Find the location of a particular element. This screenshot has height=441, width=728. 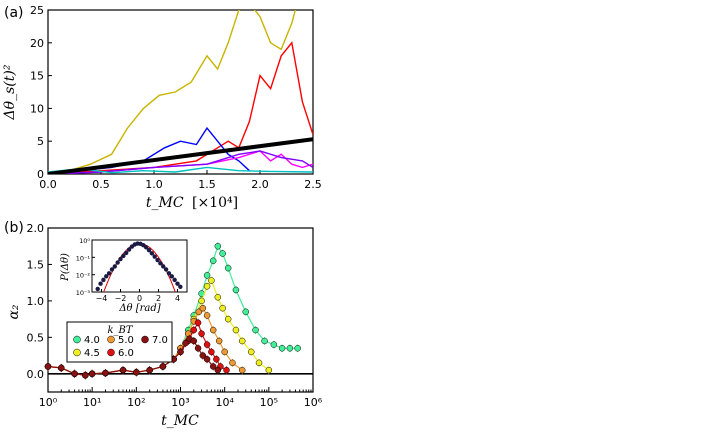

panel-b-y-ticks: 0.0 0.5 1.0 1.5 2.0 is located at coordinates (39, 301).